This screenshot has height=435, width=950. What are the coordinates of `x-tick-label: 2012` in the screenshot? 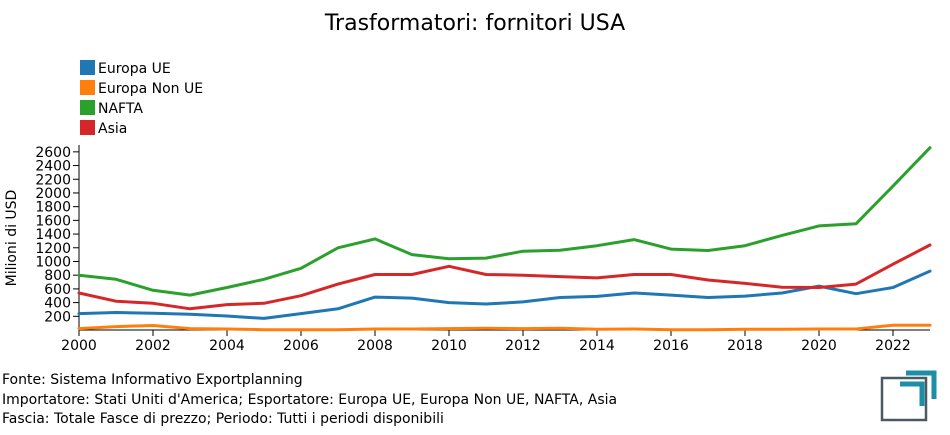 It's located at (523, 346).